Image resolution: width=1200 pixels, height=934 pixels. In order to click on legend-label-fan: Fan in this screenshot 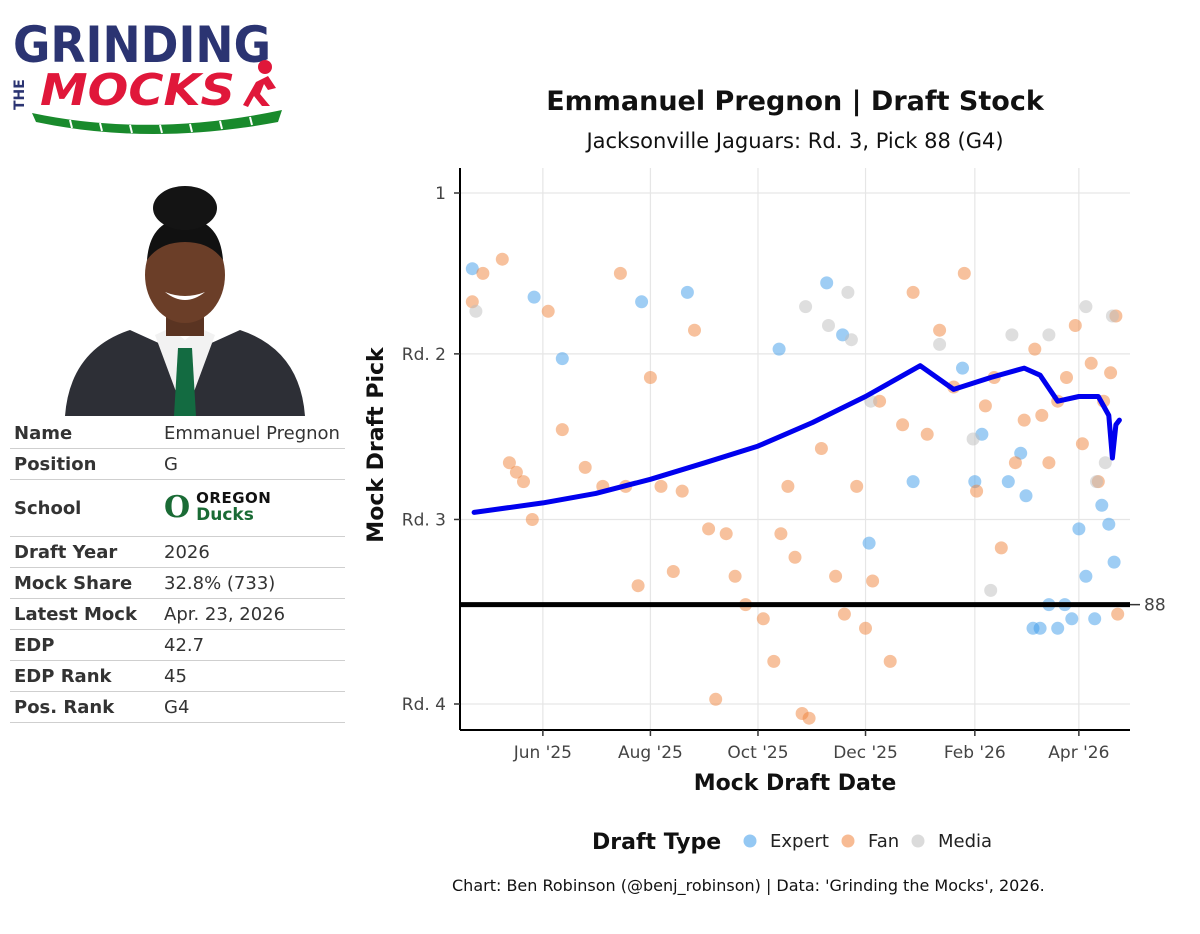, I will do `click(883, 841)`.